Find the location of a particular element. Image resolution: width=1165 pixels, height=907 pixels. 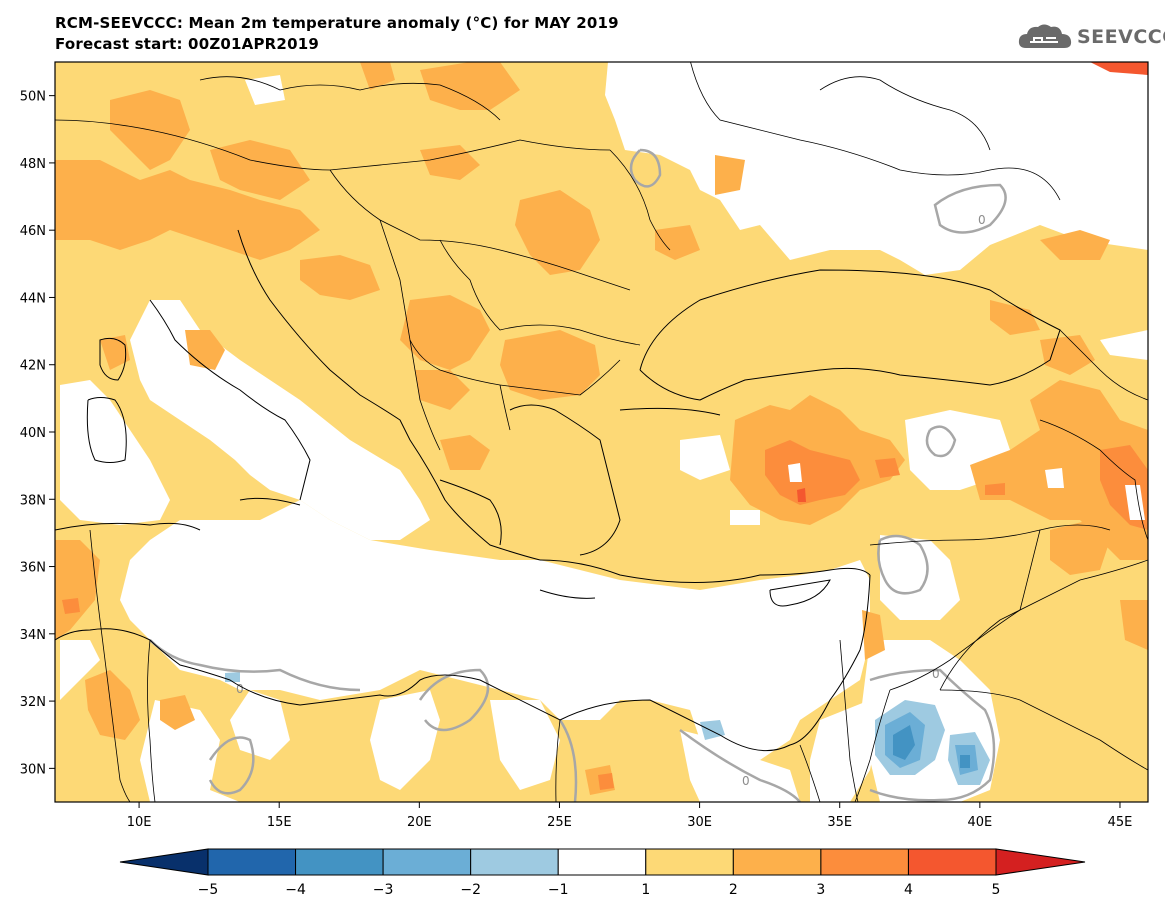

colorbar-label: 4 is located at coordinates (908, 890).